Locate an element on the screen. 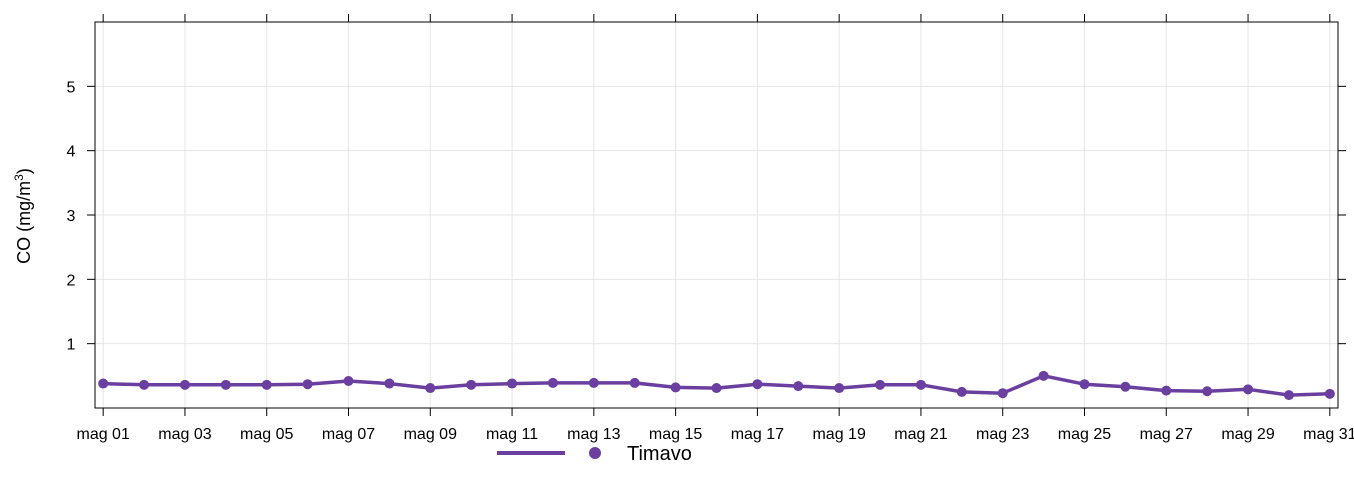  x-tick-label: mag 11 is located at coordinates (512, 434).